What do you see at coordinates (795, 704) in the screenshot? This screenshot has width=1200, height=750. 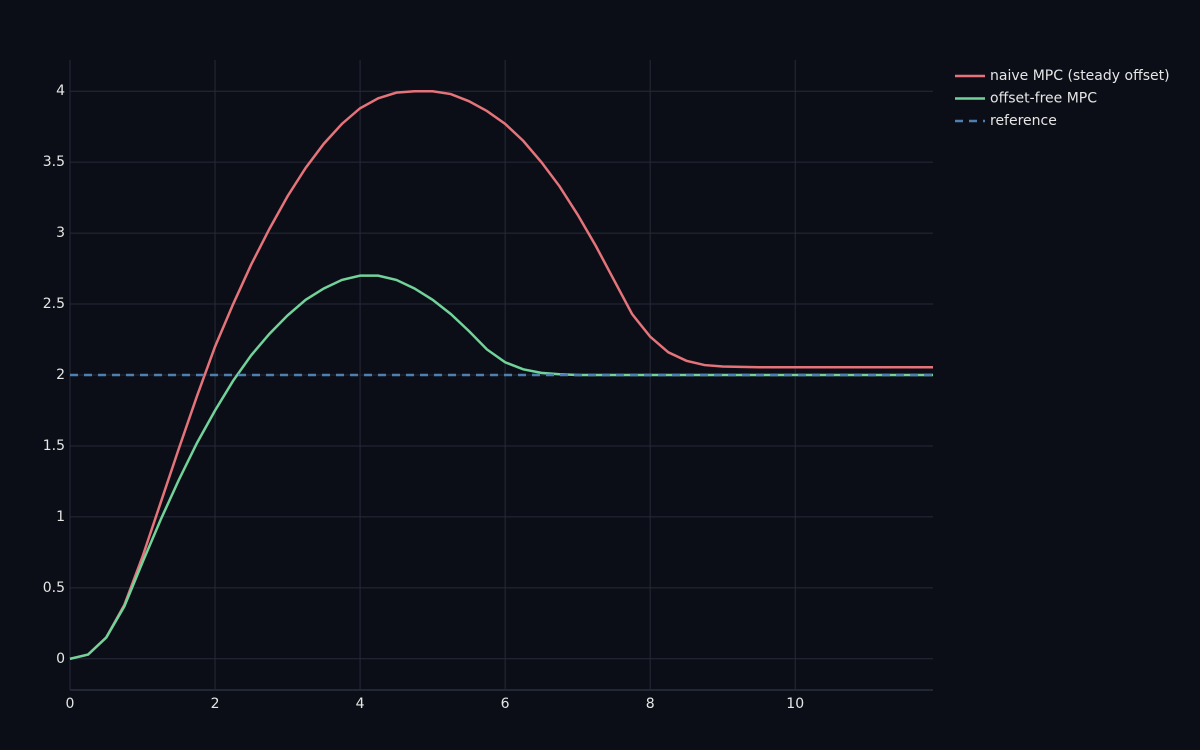 I see `x-tick-label: 10` at bounding box center [795, 704].